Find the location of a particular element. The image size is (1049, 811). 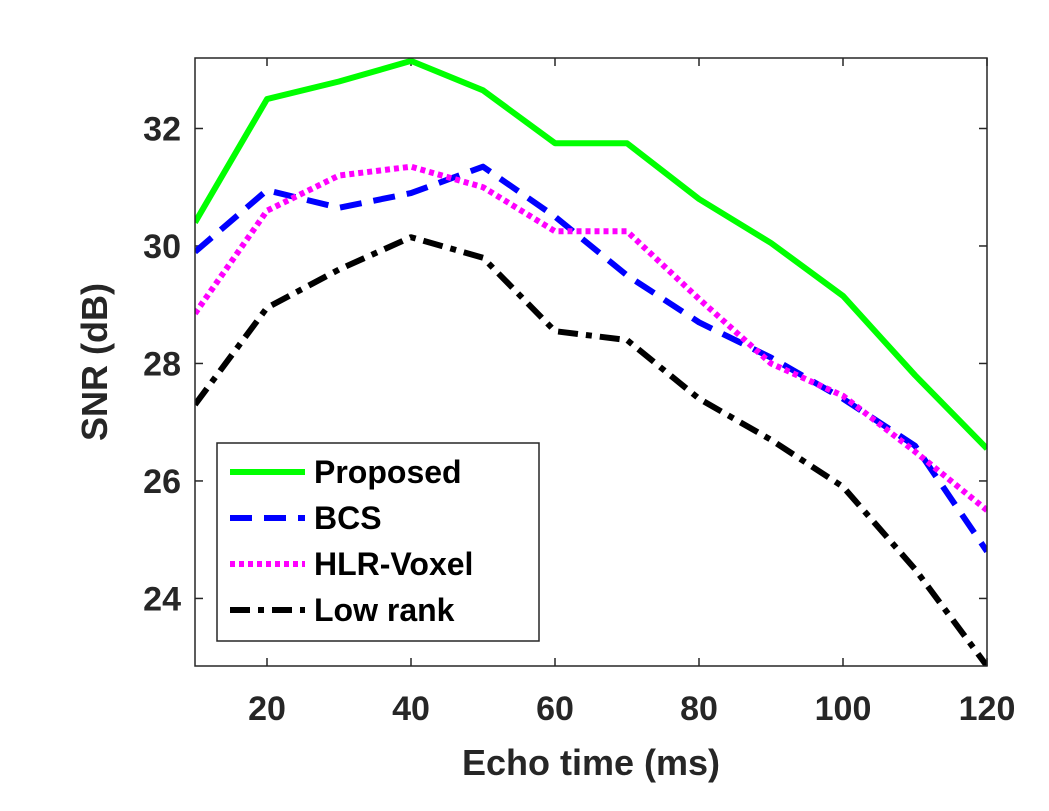

x-tick-label-20: 20 is located at coordinates (267, 709).